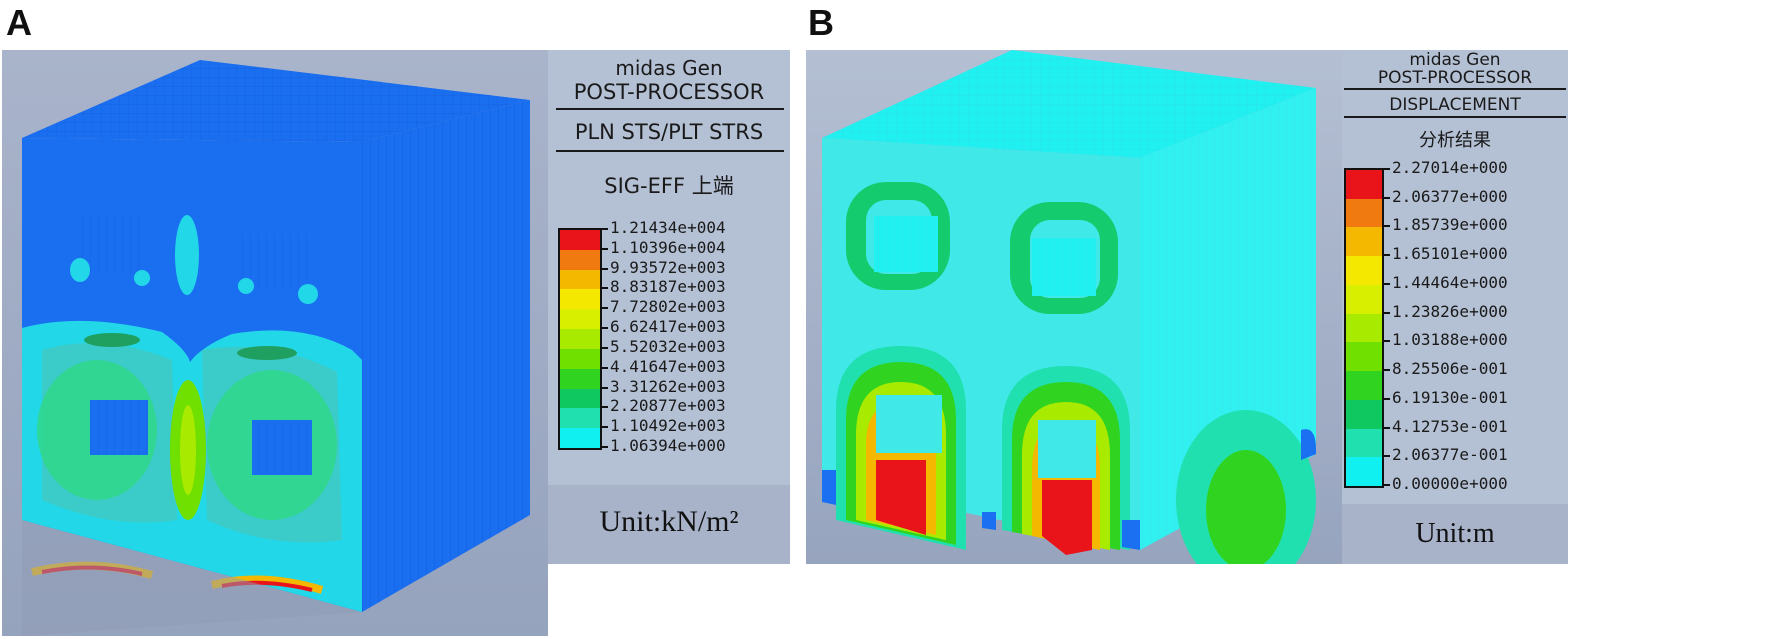 This screenshot has height=639, width=1772. I want to click on scale-value-label: 1.06394e+000, so click(668, 445).